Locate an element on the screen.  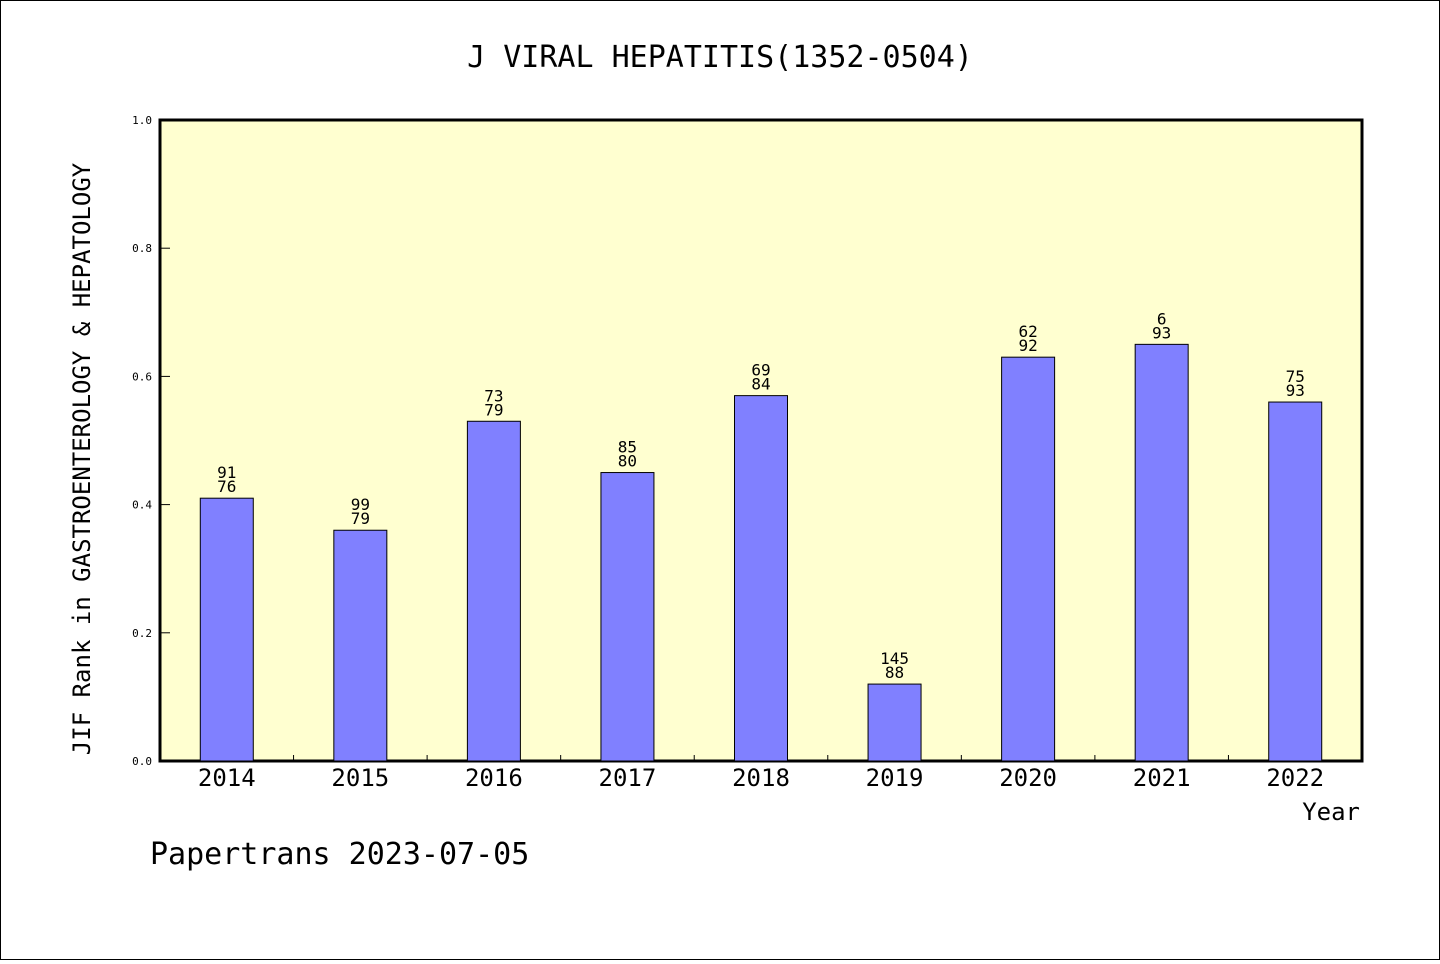
x-axis-label: Year is located at coordinates (1331, 812).